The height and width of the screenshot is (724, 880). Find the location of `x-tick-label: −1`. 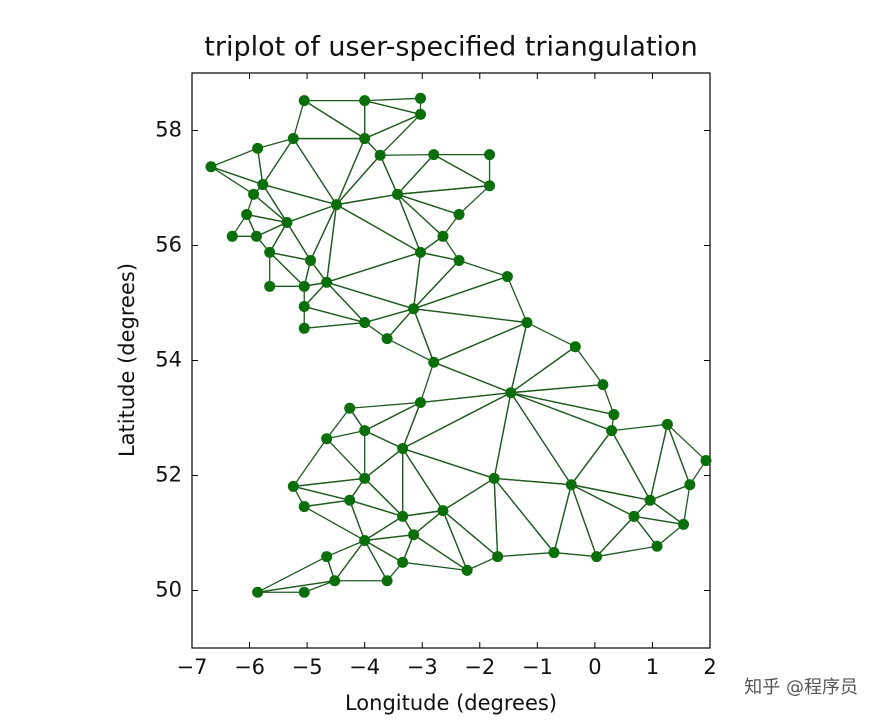

x-tick-label: −1 is located at coordinates (537, 667).